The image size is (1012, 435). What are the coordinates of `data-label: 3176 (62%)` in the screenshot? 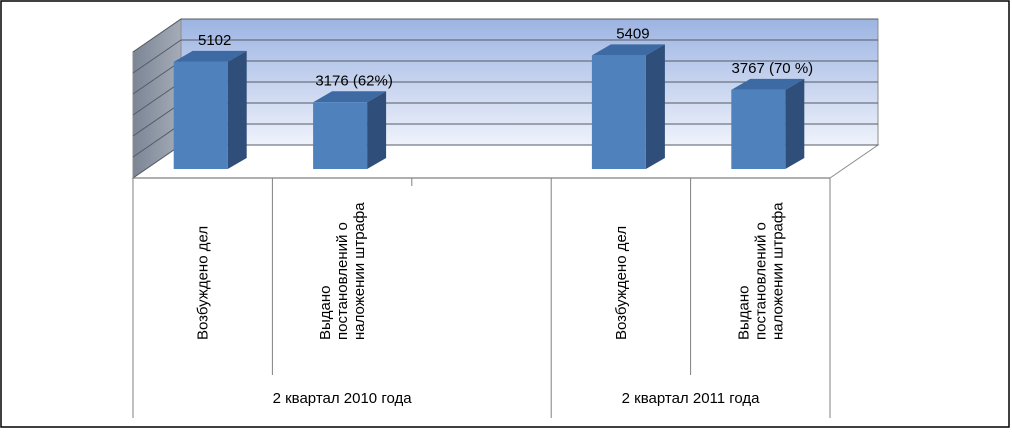 It's located at (354, 80).